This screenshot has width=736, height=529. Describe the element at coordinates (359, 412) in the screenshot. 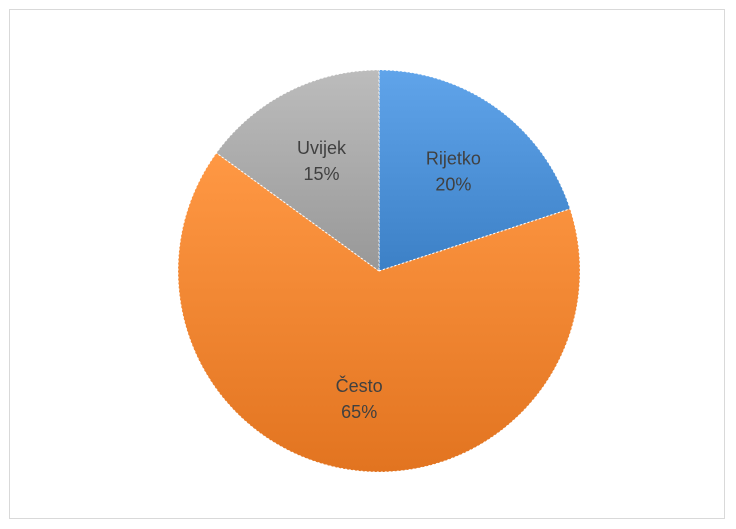

I see `data-label-percent: 65%` at that location.